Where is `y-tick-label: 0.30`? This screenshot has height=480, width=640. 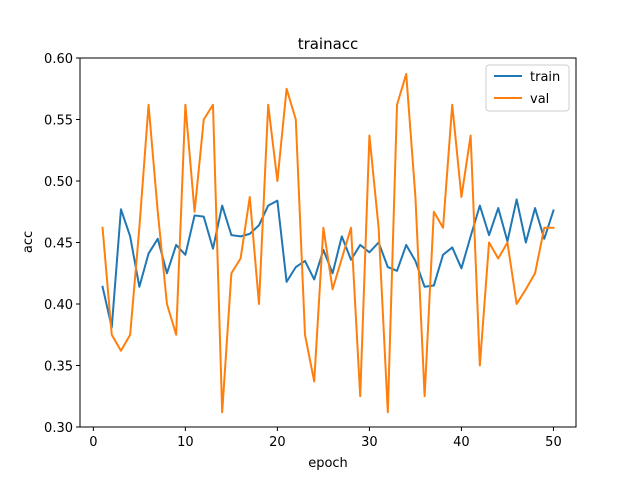
y-tick-label: 0.30 is located at coordinates (58, 428).